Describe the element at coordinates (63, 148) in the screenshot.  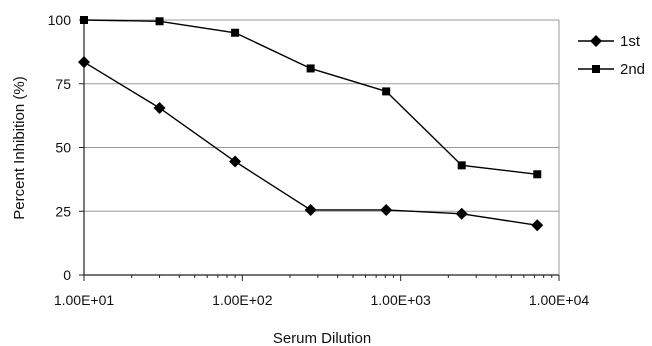
I see `y-tick-label: 50` at that location.